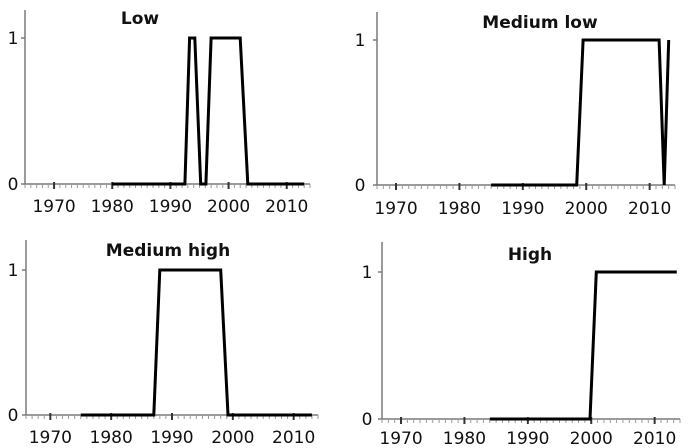  Describe the element at coordinates (530, 255) in the screenshot. I see `chart-title: High` at that location.